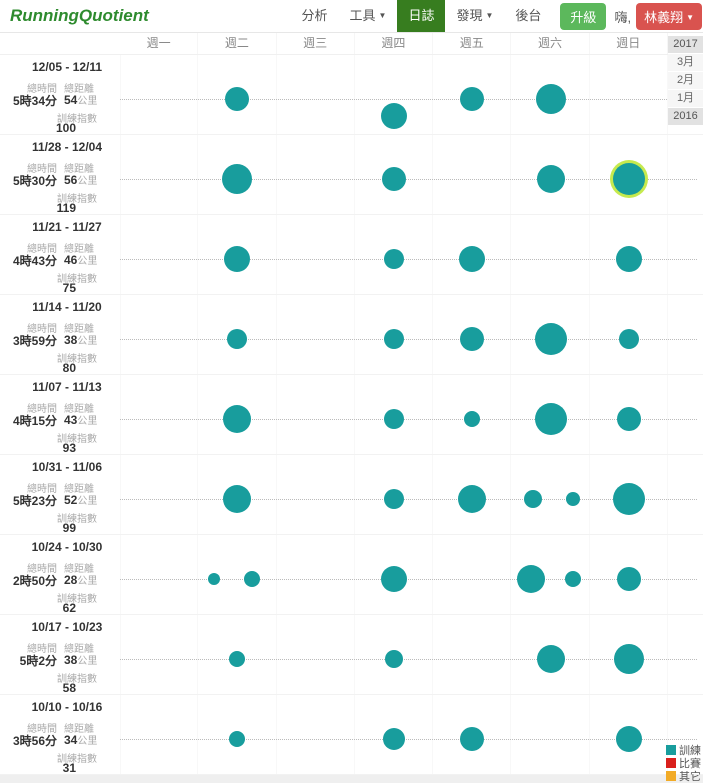 The width and height of the screenshot is (703, 784). I want to click on weekday-header-wed: 週三, so click(316, 43).